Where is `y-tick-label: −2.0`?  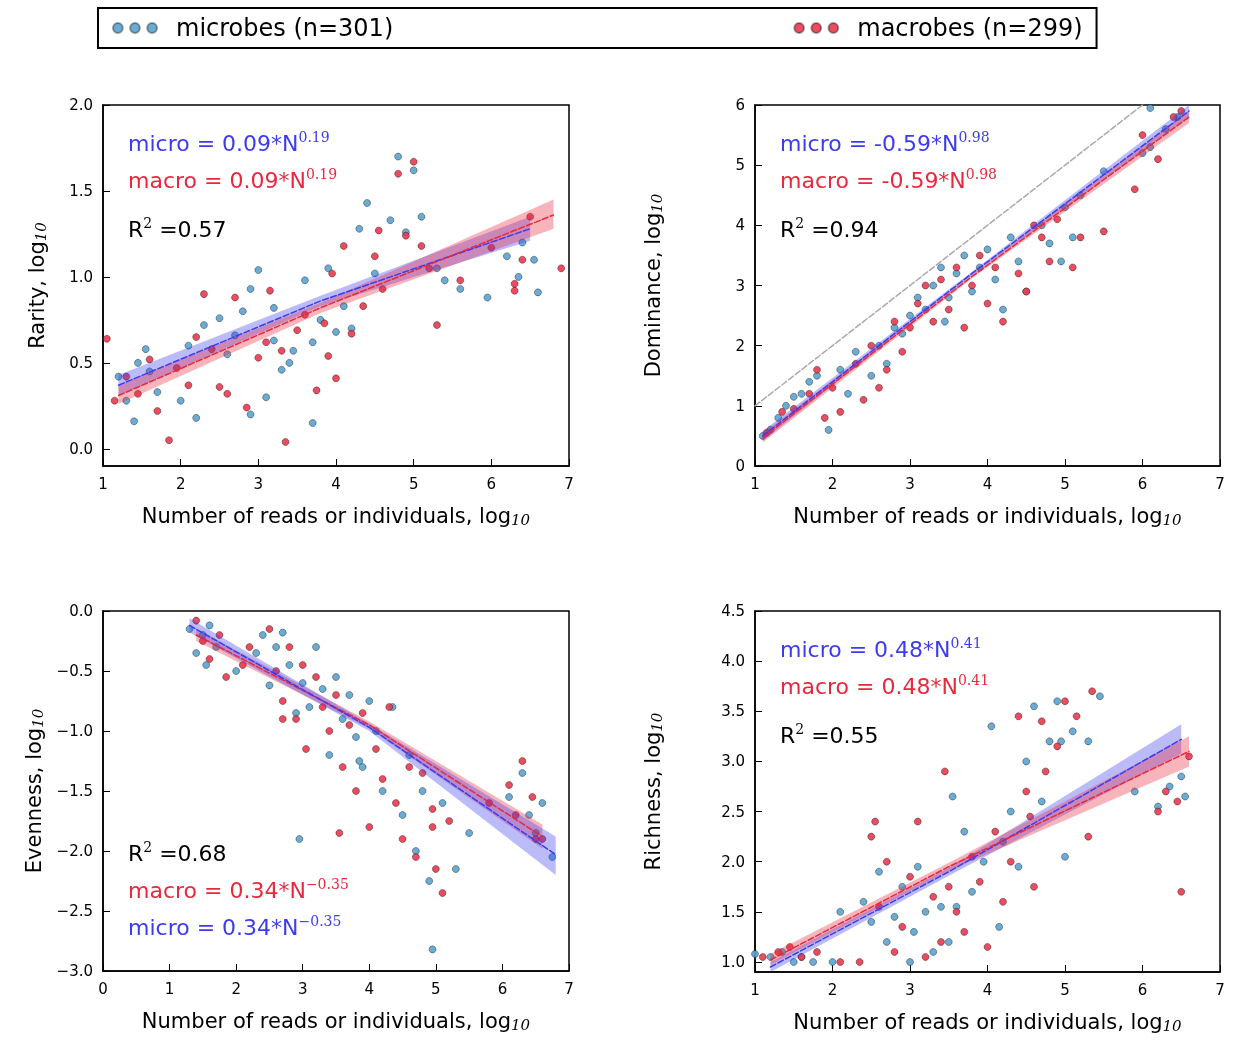
y-tick-label: −2.0 is located at coordinates (74, 851).